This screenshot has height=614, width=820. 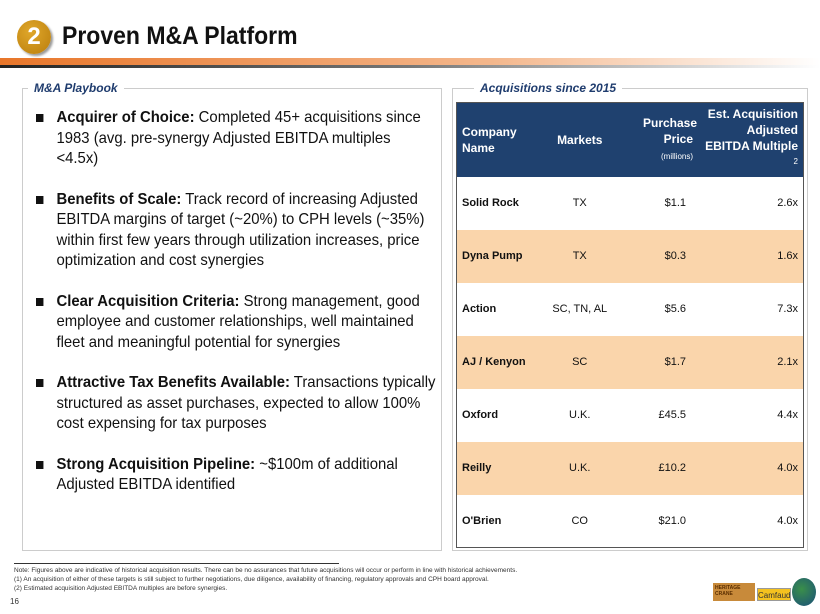 What do you see at coordinates (787, 203) in the screenshot?
I see `multiple-cell: 2.6x` at bounding box center [787, 203].